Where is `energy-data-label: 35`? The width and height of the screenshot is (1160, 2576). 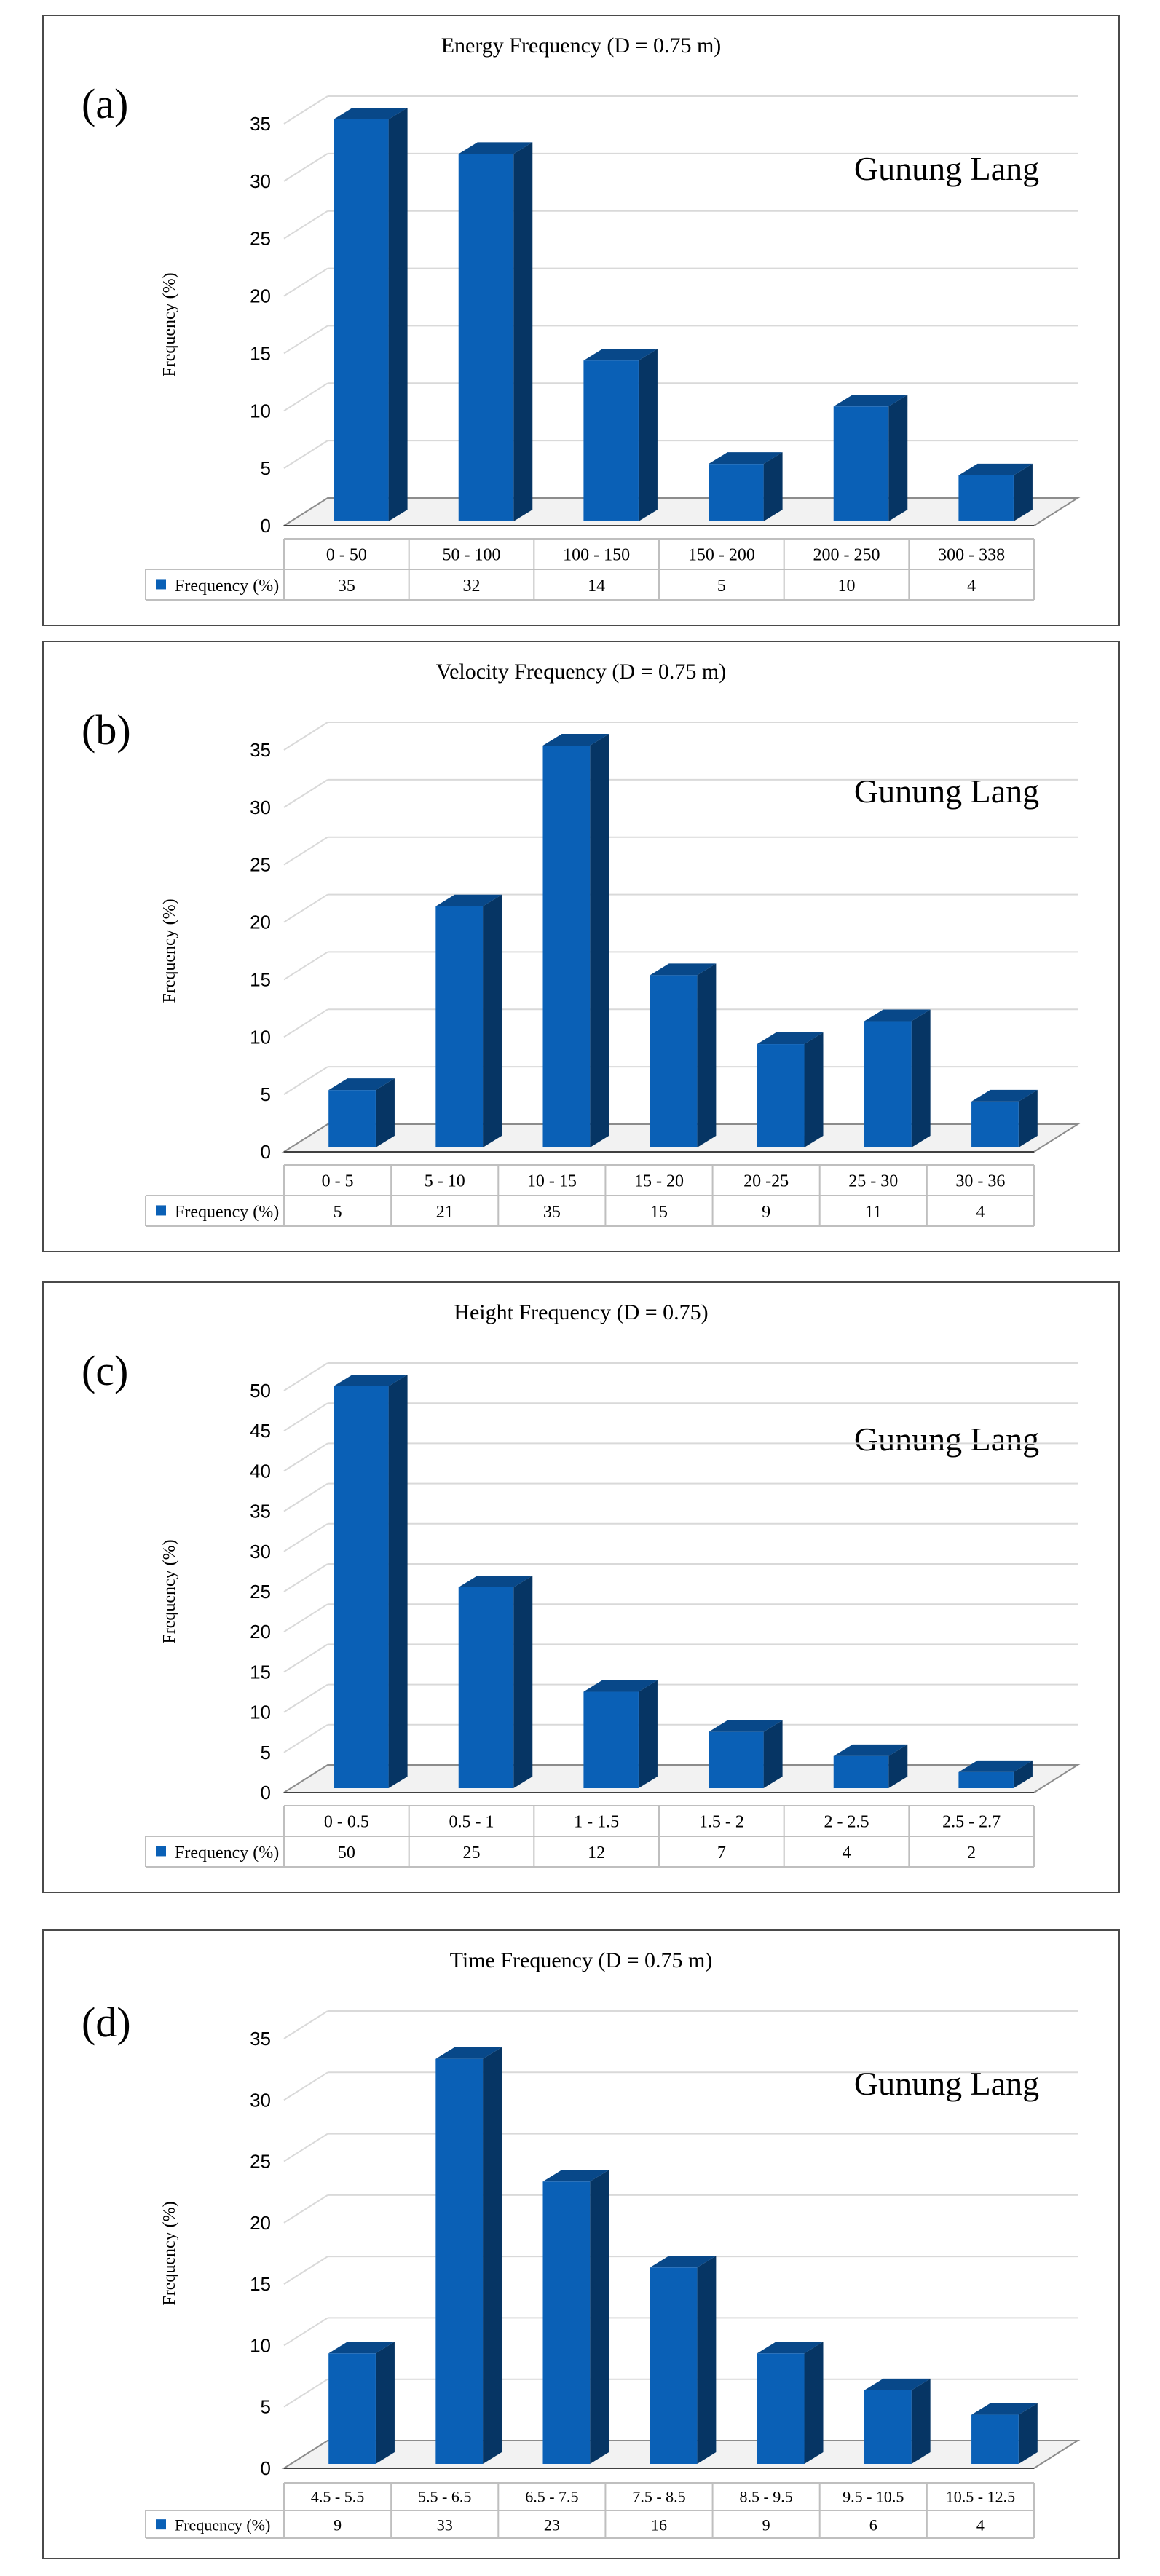
energy-data-label: 35 is located at coordinates (346, 587).